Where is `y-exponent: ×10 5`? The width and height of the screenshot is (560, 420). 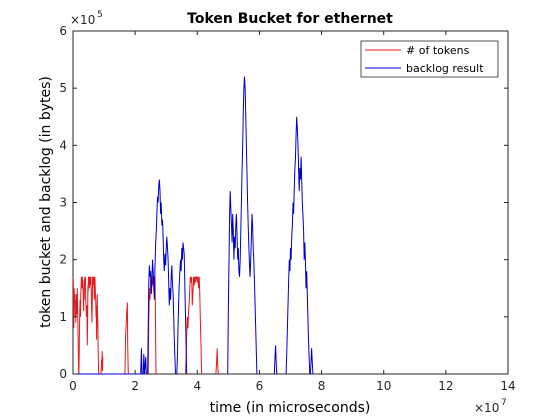
y-exponent: ×10 5 is located at coordinates (86, 18).